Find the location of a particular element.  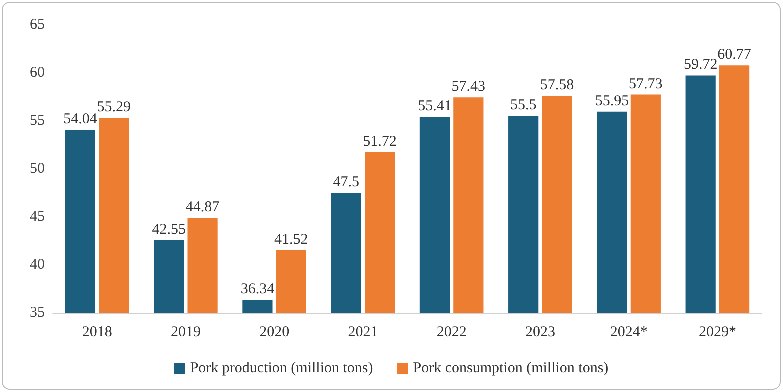

data-label: 36.34 is located at coordinates (258, 290).